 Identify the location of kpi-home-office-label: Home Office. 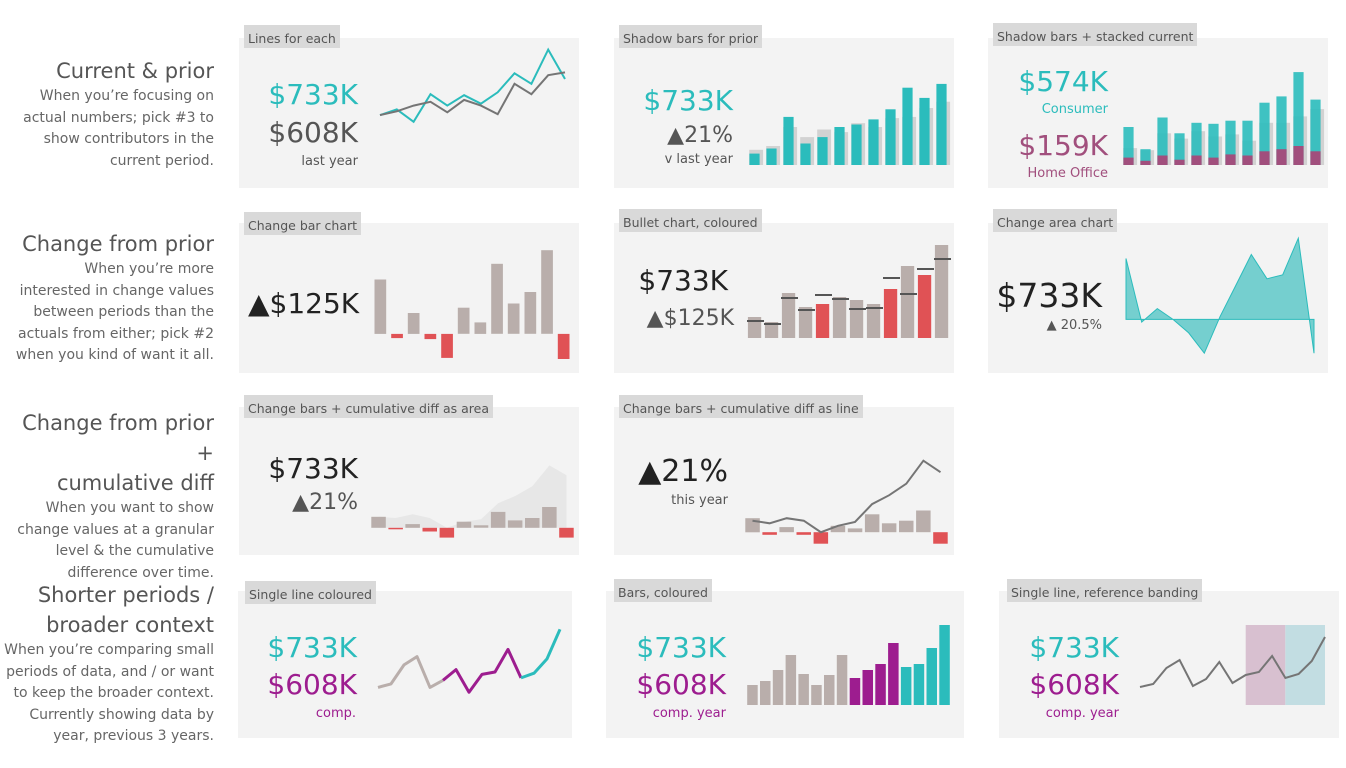
(1067, 173).